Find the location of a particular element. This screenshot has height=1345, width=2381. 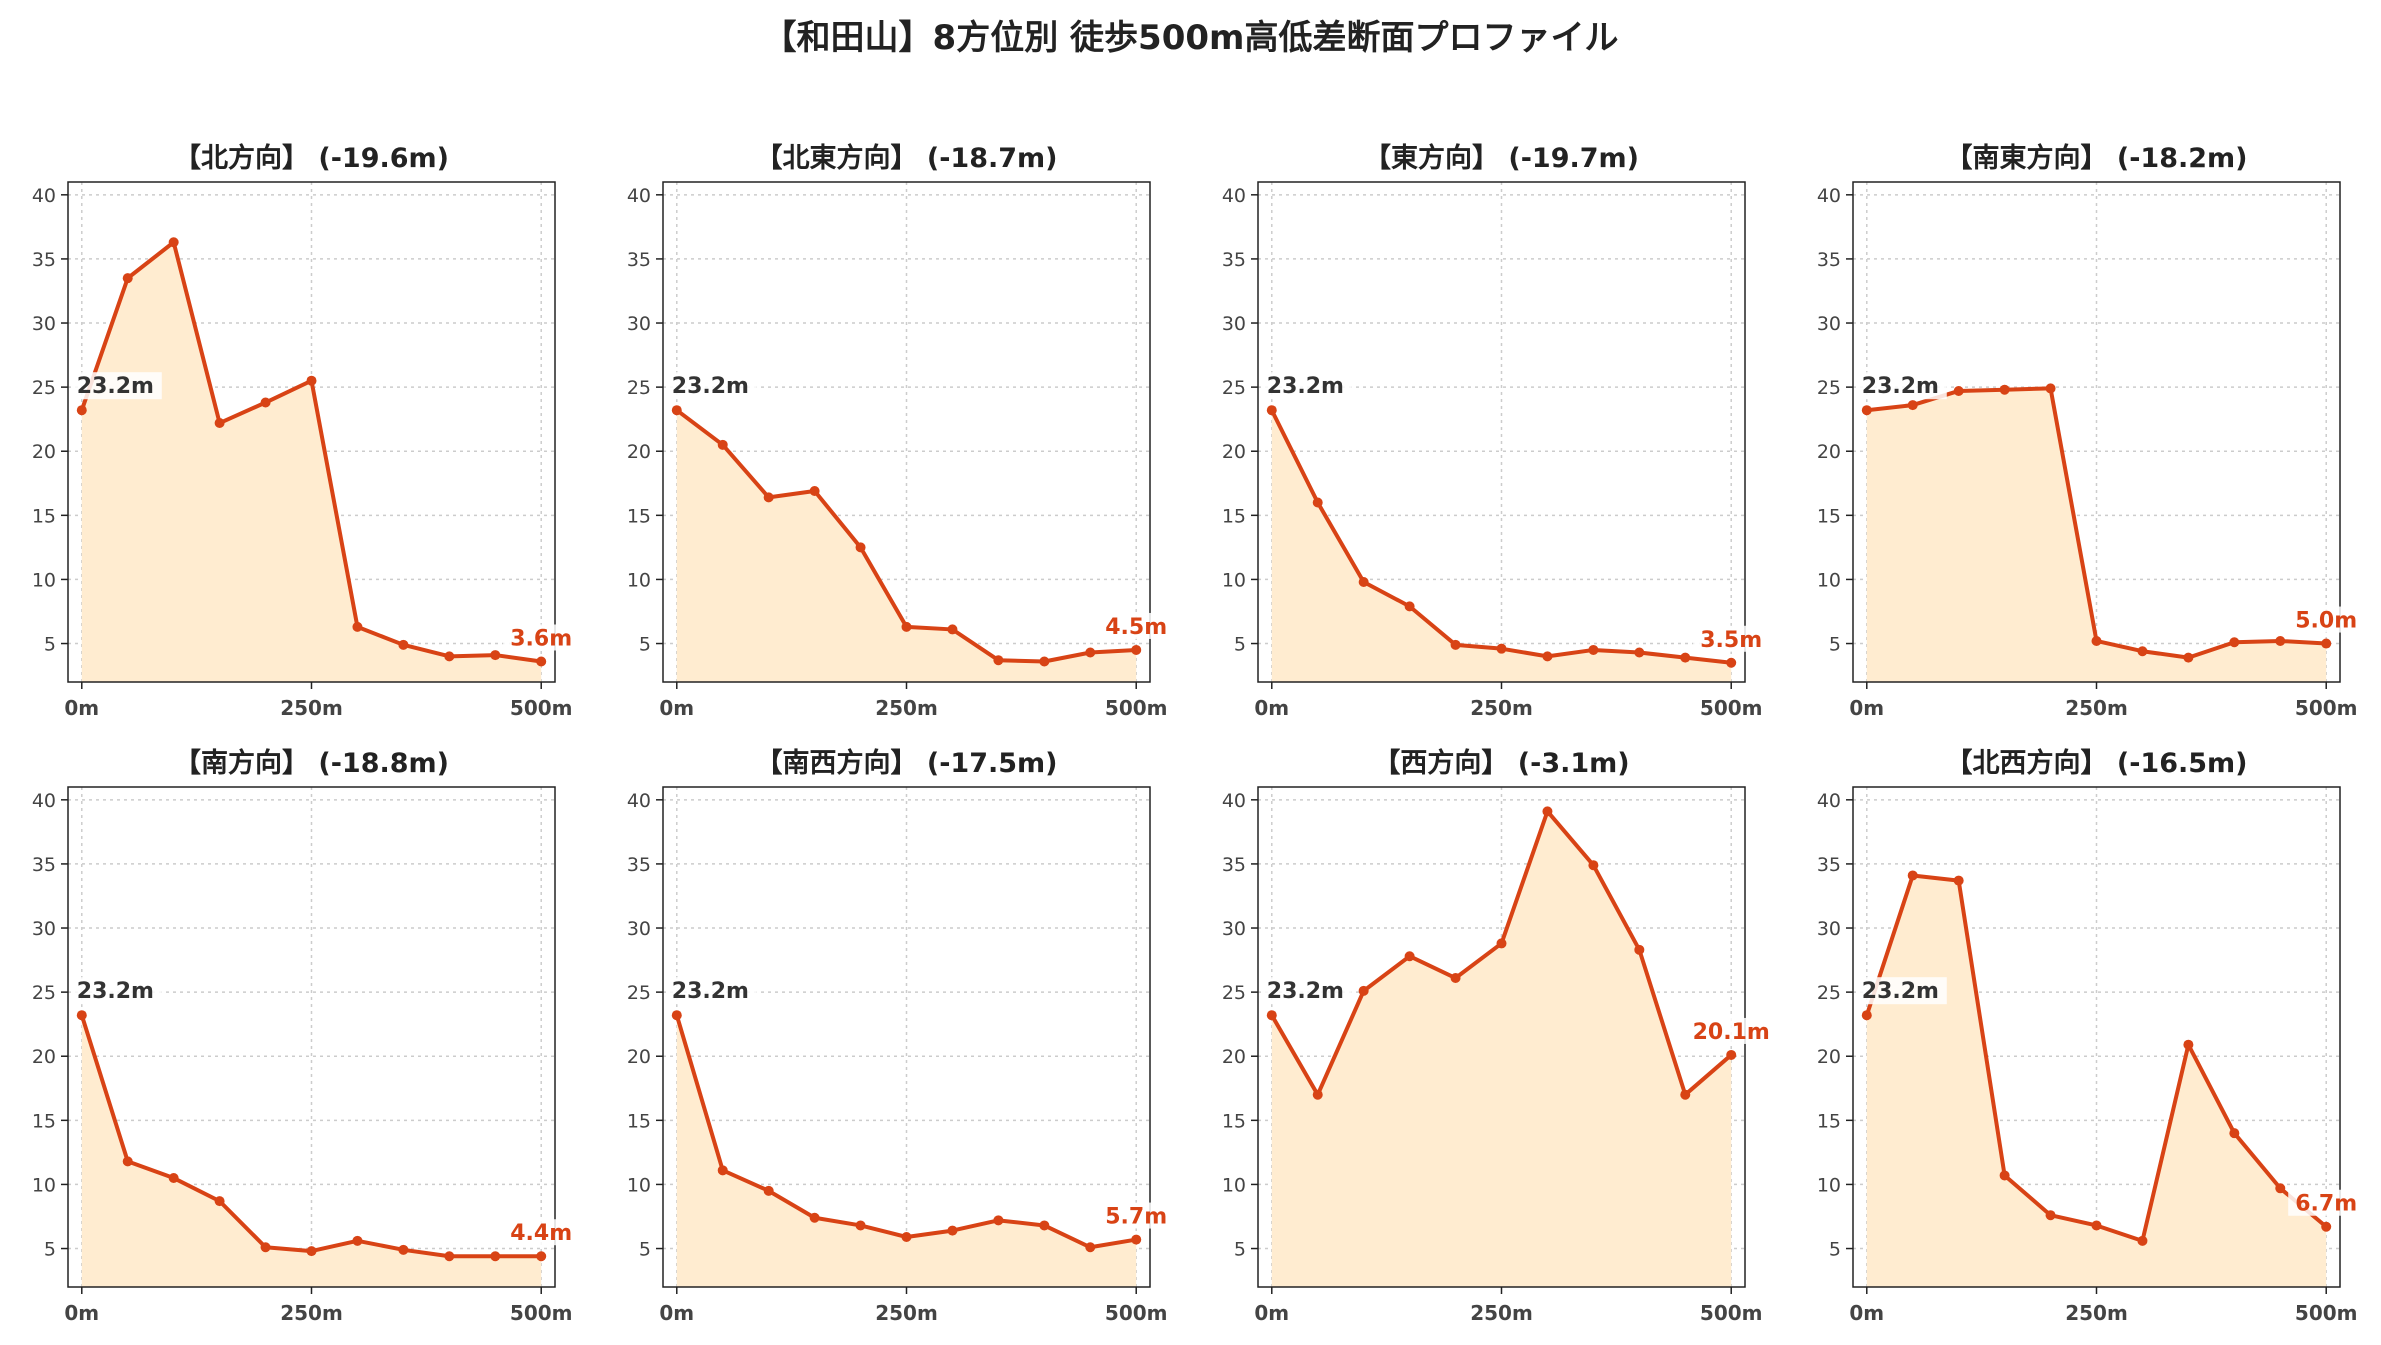

end-value-label: 5.7m is located at coordinates (1136, 1217).